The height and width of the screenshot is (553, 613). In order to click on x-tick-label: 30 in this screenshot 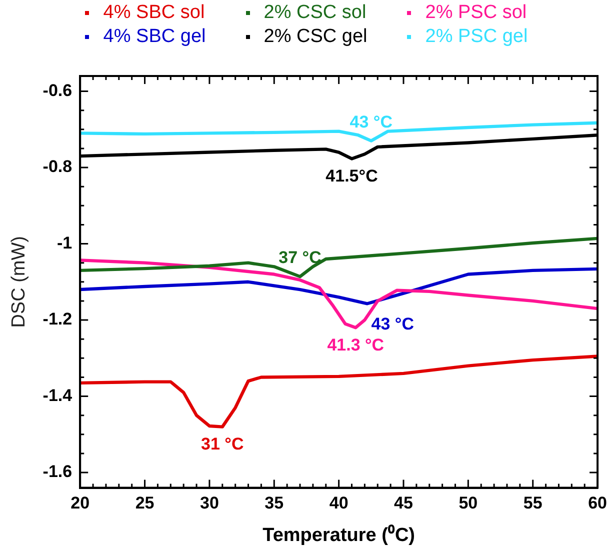, I will do `click(209, 503)`.